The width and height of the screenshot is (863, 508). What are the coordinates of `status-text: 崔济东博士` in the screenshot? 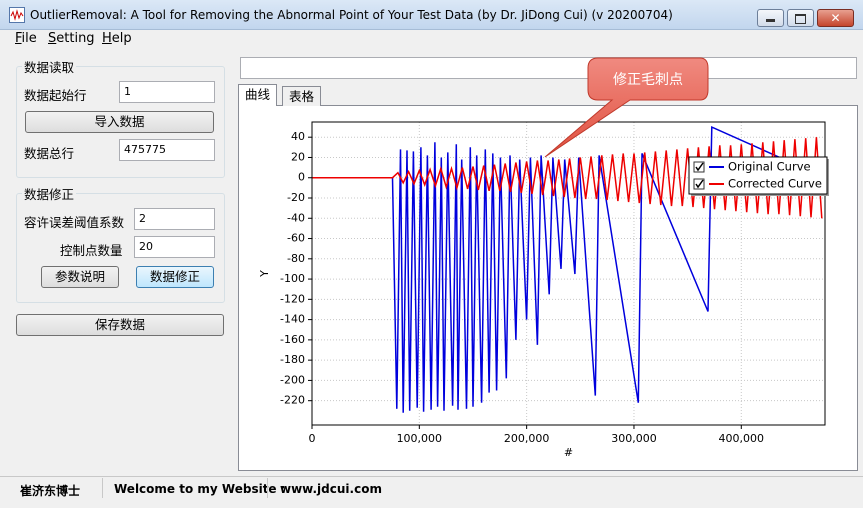 It's located at (50, 491).